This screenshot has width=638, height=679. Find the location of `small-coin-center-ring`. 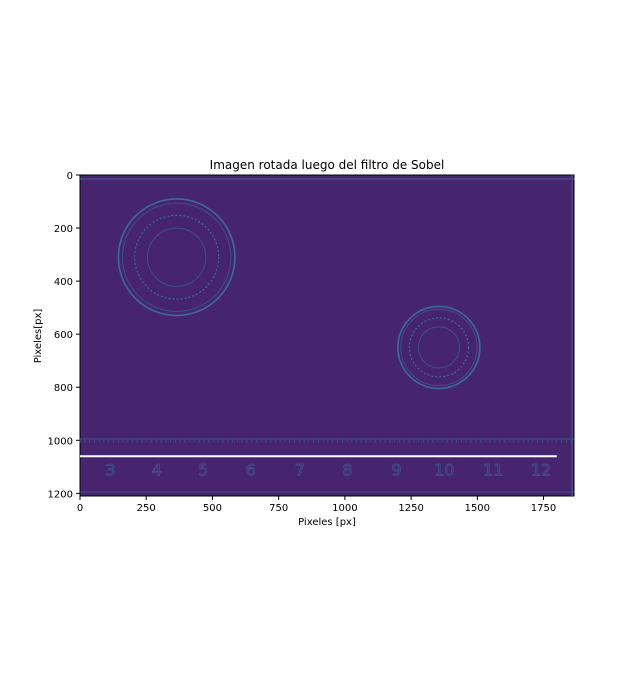

small-coin-center-ring is located at coordinates (438, 347).